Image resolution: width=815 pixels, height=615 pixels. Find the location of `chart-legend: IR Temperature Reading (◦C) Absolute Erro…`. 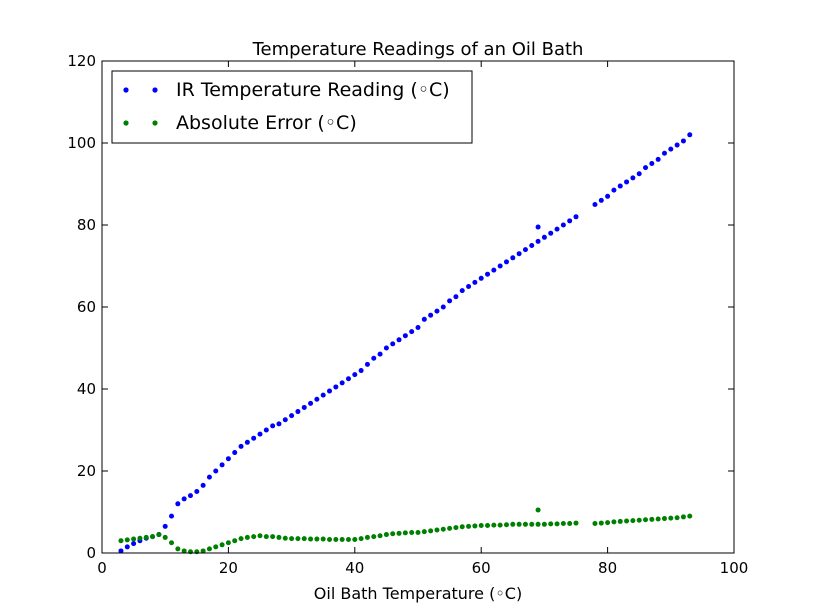

chart-legend: IR Temperature Reading (◦C) Absolute Erro… is located at coordinates (292, 107).